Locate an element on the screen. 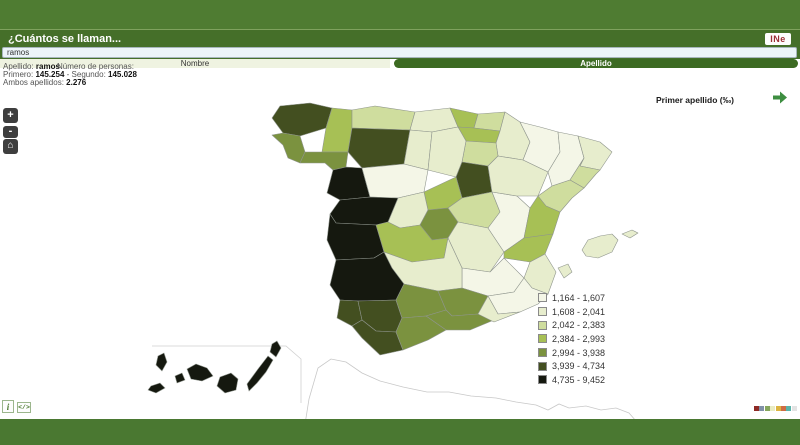 Image resolution: width=800 pixels, height=445 pixels. legend-range-label: 2,042 - 2,383 is located at coordinates (579, 325).